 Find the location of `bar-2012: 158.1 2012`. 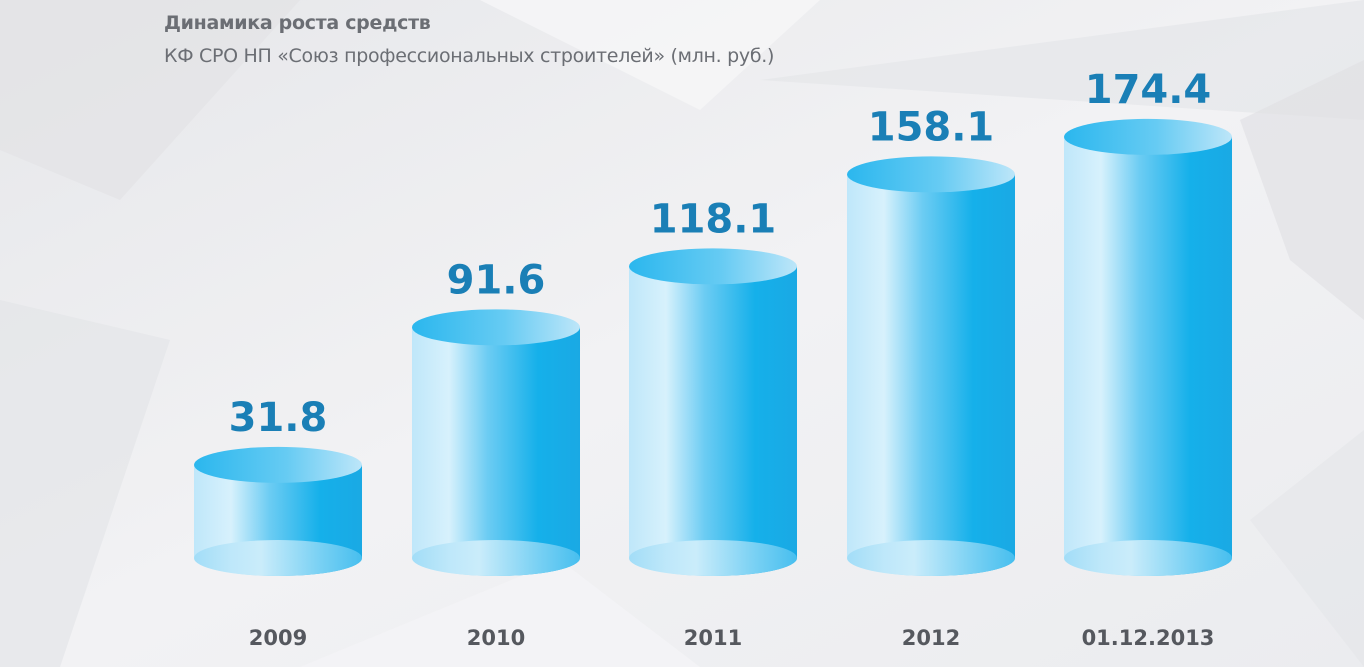

bar-2012: 158.1 2012 is located at coordinates (931, 377).